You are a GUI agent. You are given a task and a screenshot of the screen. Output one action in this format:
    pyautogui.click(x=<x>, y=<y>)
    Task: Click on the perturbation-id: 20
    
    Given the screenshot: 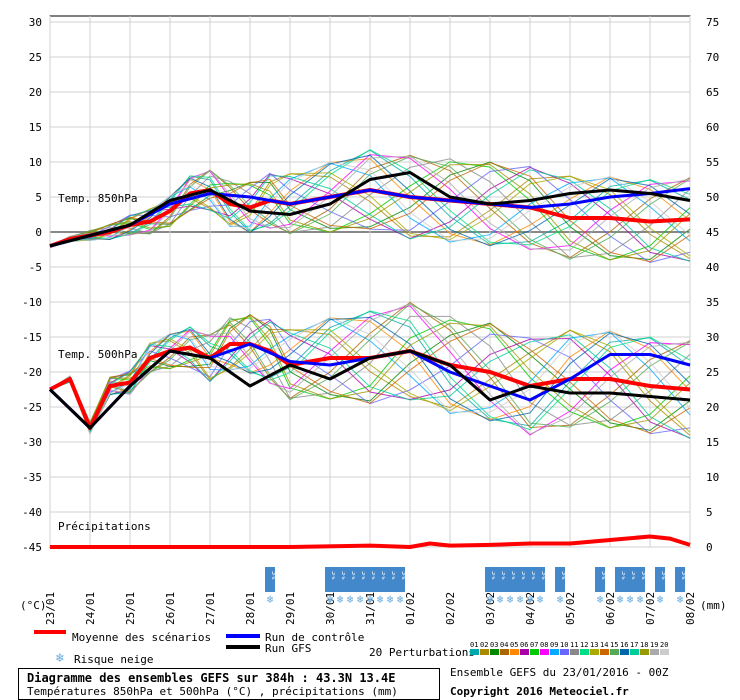 What is the action you would take?
    pyautogui.click(x=664, y=645)
    